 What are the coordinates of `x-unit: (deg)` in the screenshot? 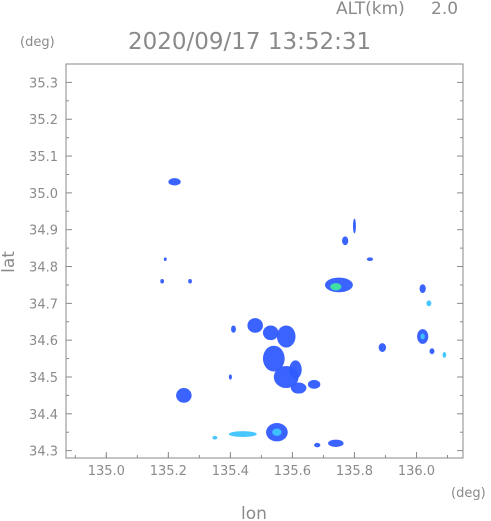 It's located at (468, 493).